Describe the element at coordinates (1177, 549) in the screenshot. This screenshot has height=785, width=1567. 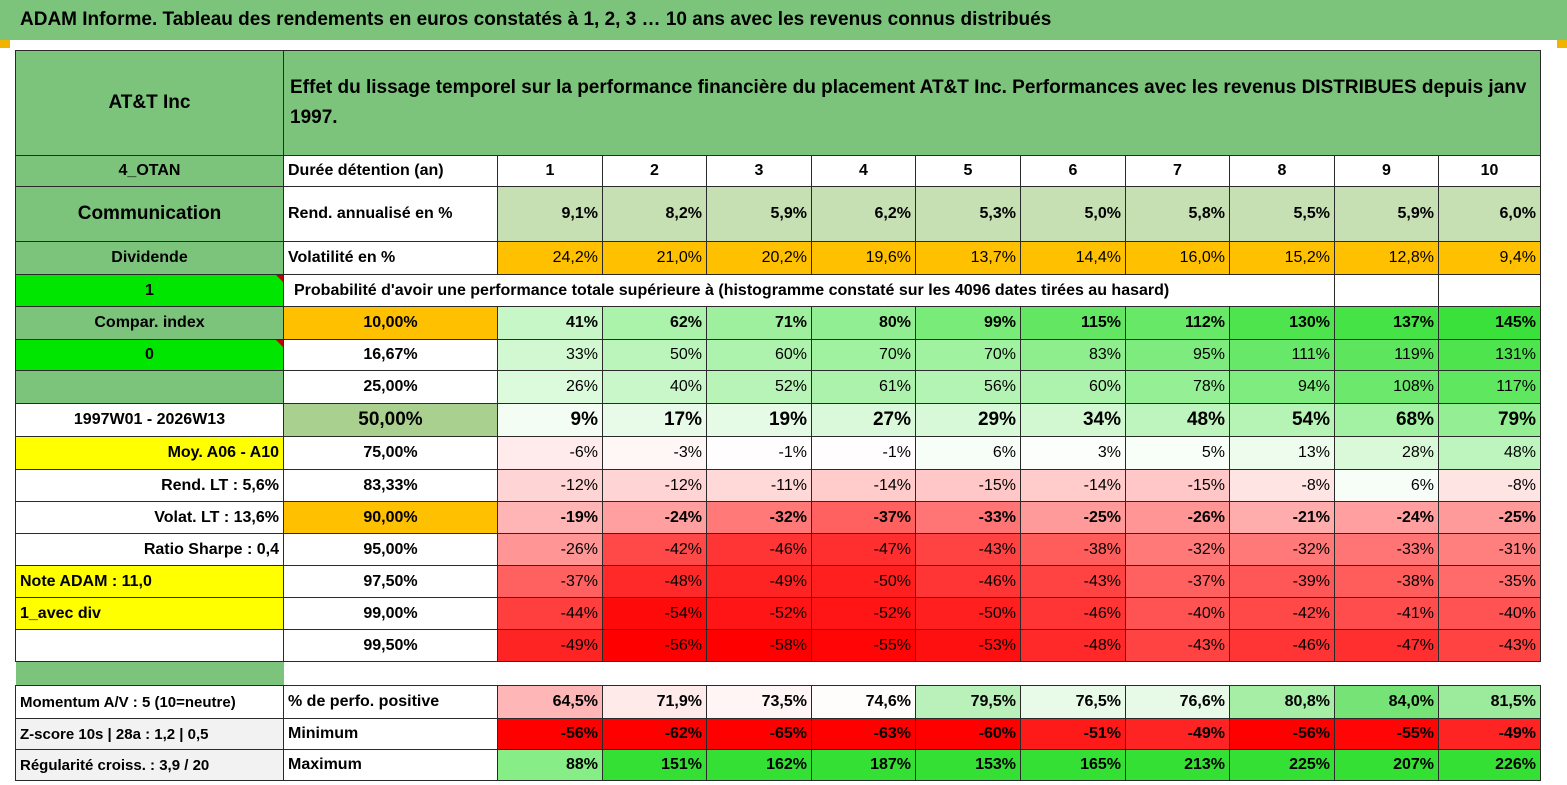
I see `prob-value-7: -32%` at that location.